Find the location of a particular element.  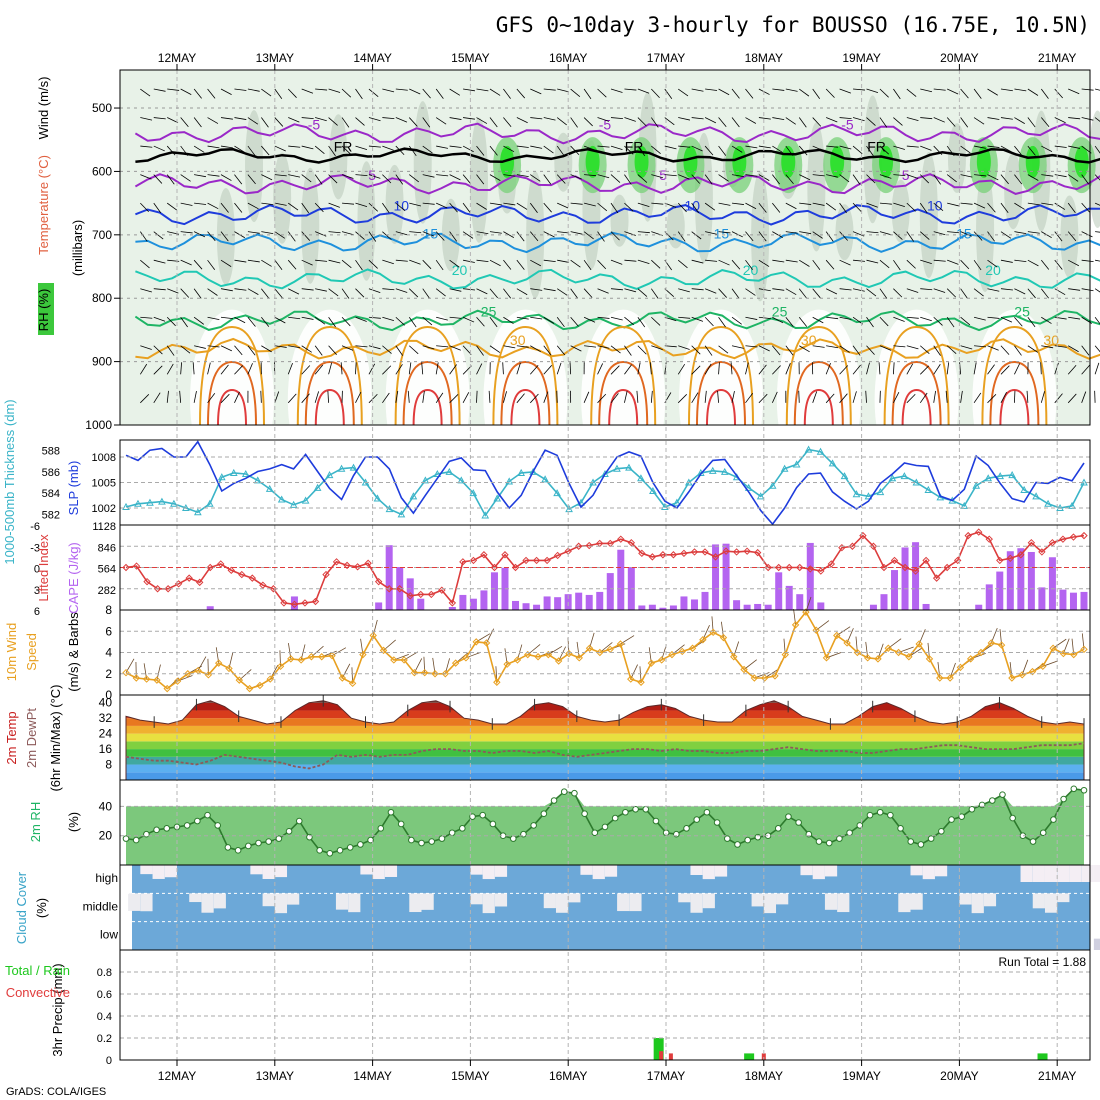

precip-total-bar is located at coordinates (658, 1049).